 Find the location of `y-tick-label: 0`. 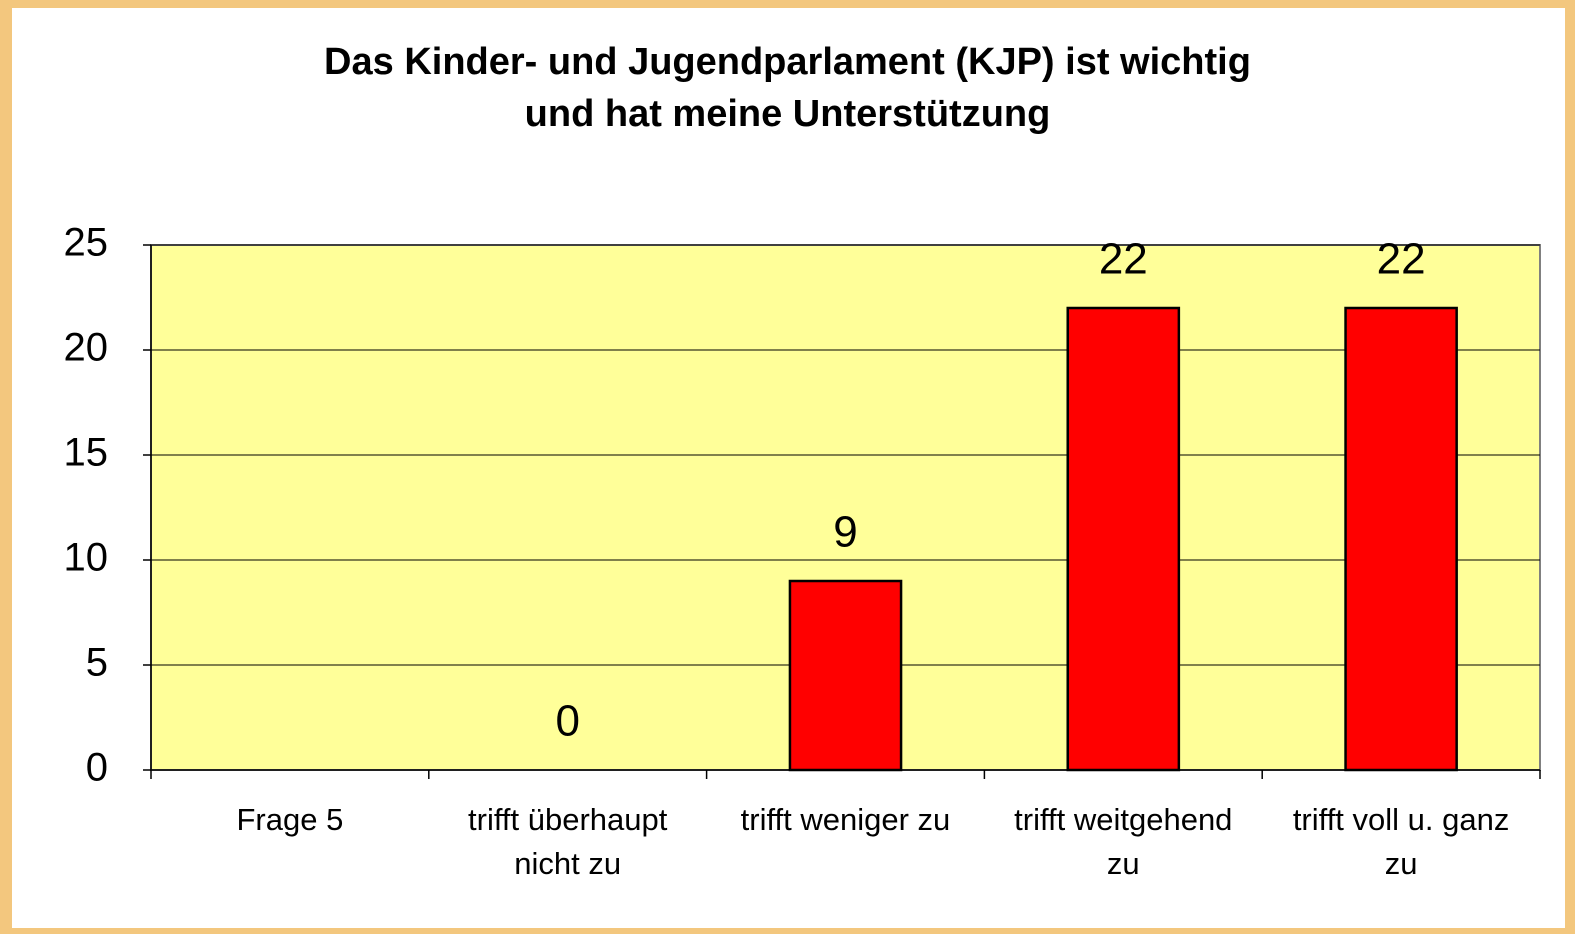

y-tick-label: 0 is located at coordinates (97, 768).